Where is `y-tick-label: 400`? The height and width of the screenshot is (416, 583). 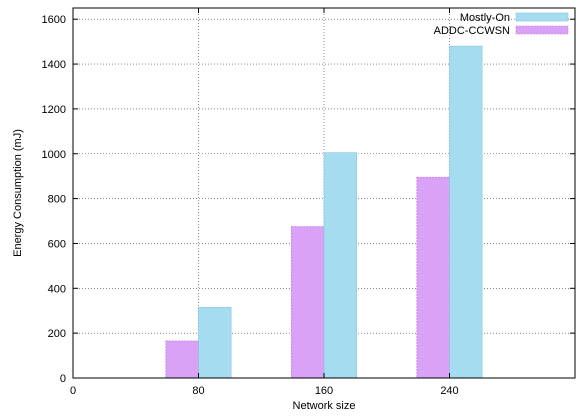
y-tick-label: 400 is located at coordinates (57, 289).